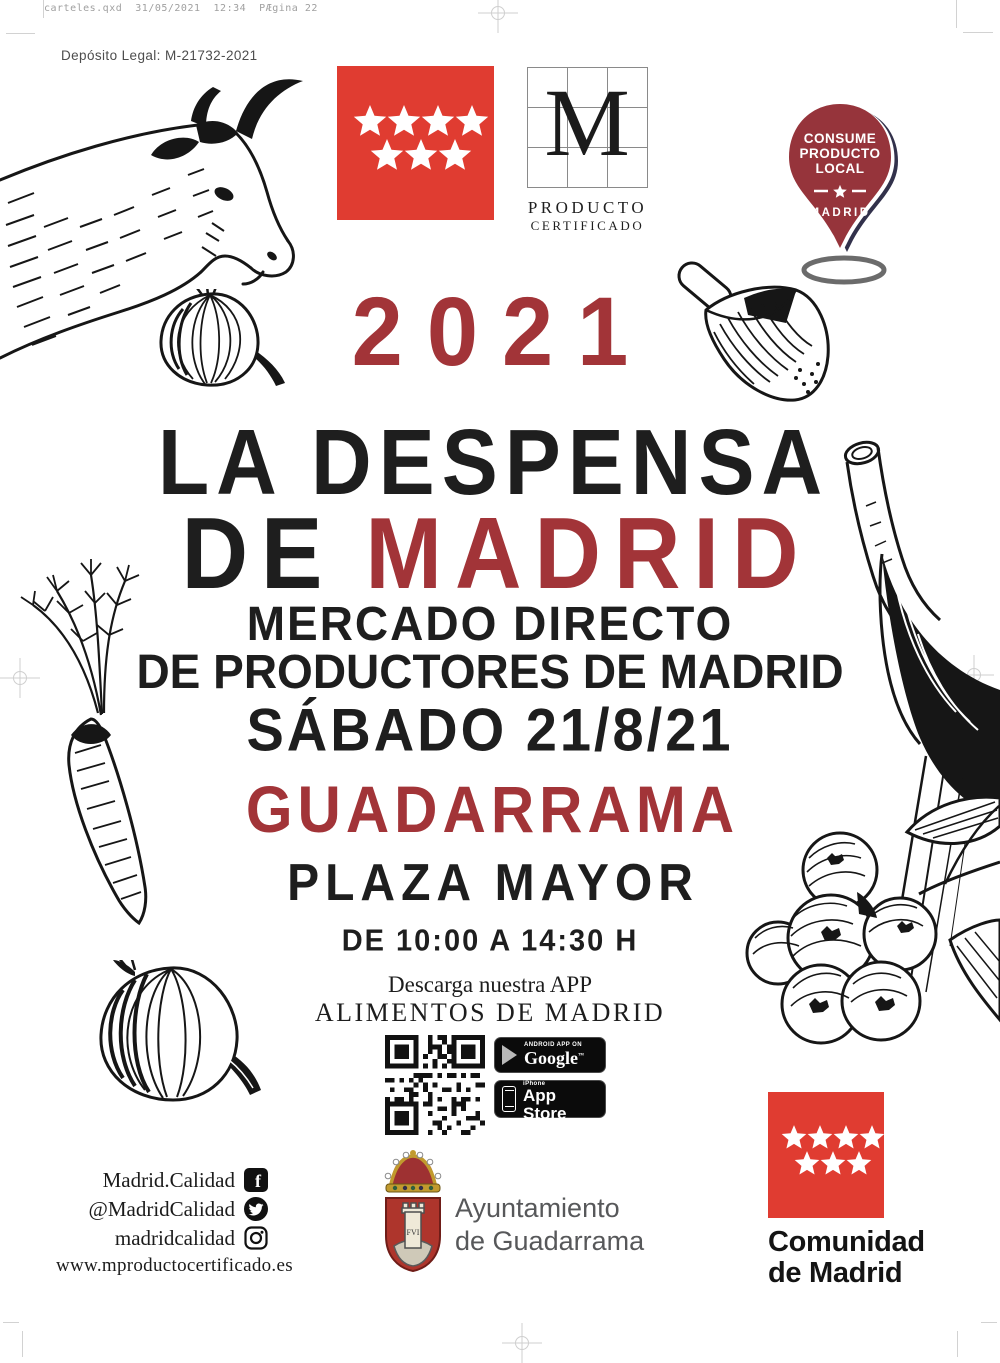 Image resolution: width=1000 pixels, height=1363 pixels. What do you see at coordinates (490, 941) in the screenshot?
I see `poster-hours: DE 10:00 A 14:30 H` at bounding box center [490, 941].